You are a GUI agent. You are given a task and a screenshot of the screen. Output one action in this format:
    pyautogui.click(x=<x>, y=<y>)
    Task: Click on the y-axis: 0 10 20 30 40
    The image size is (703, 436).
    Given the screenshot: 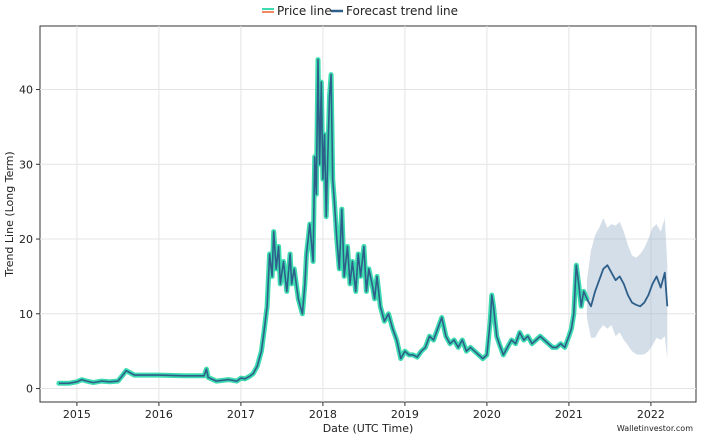 What is the action you would take?
    pyautogui.click(x=29, y=240)
    